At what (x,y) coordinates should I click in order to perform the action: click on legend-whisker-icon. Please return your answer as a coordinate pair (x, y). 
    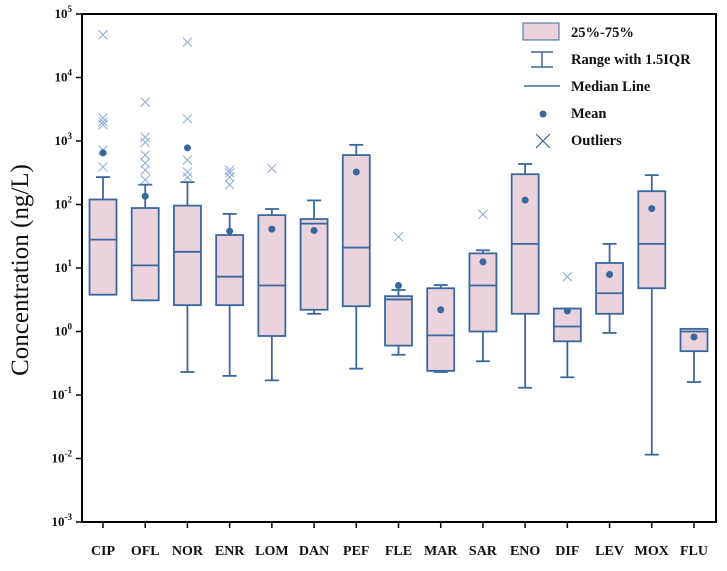
    Looking at the image, I should click on (542, 59).